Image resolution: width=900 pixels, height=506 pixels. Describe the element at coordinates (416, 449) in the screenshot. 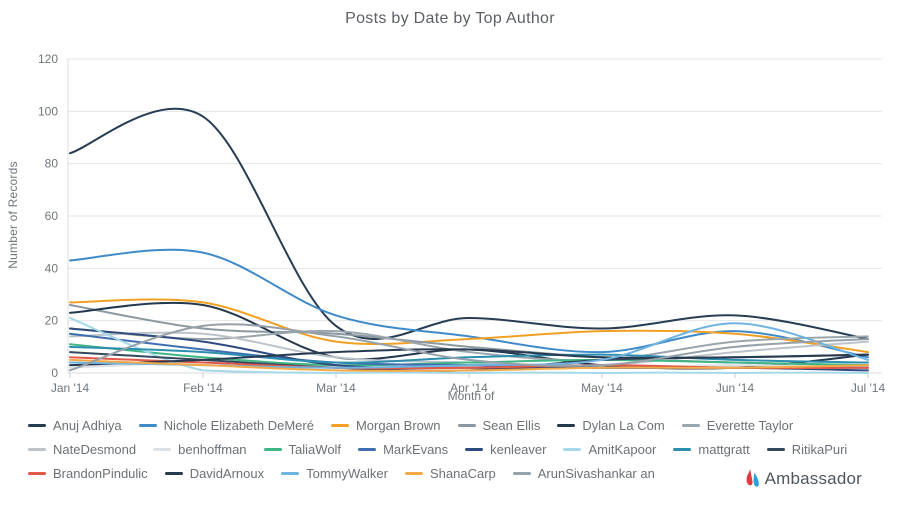

I see `legend-label: MarkEvans` at that location.